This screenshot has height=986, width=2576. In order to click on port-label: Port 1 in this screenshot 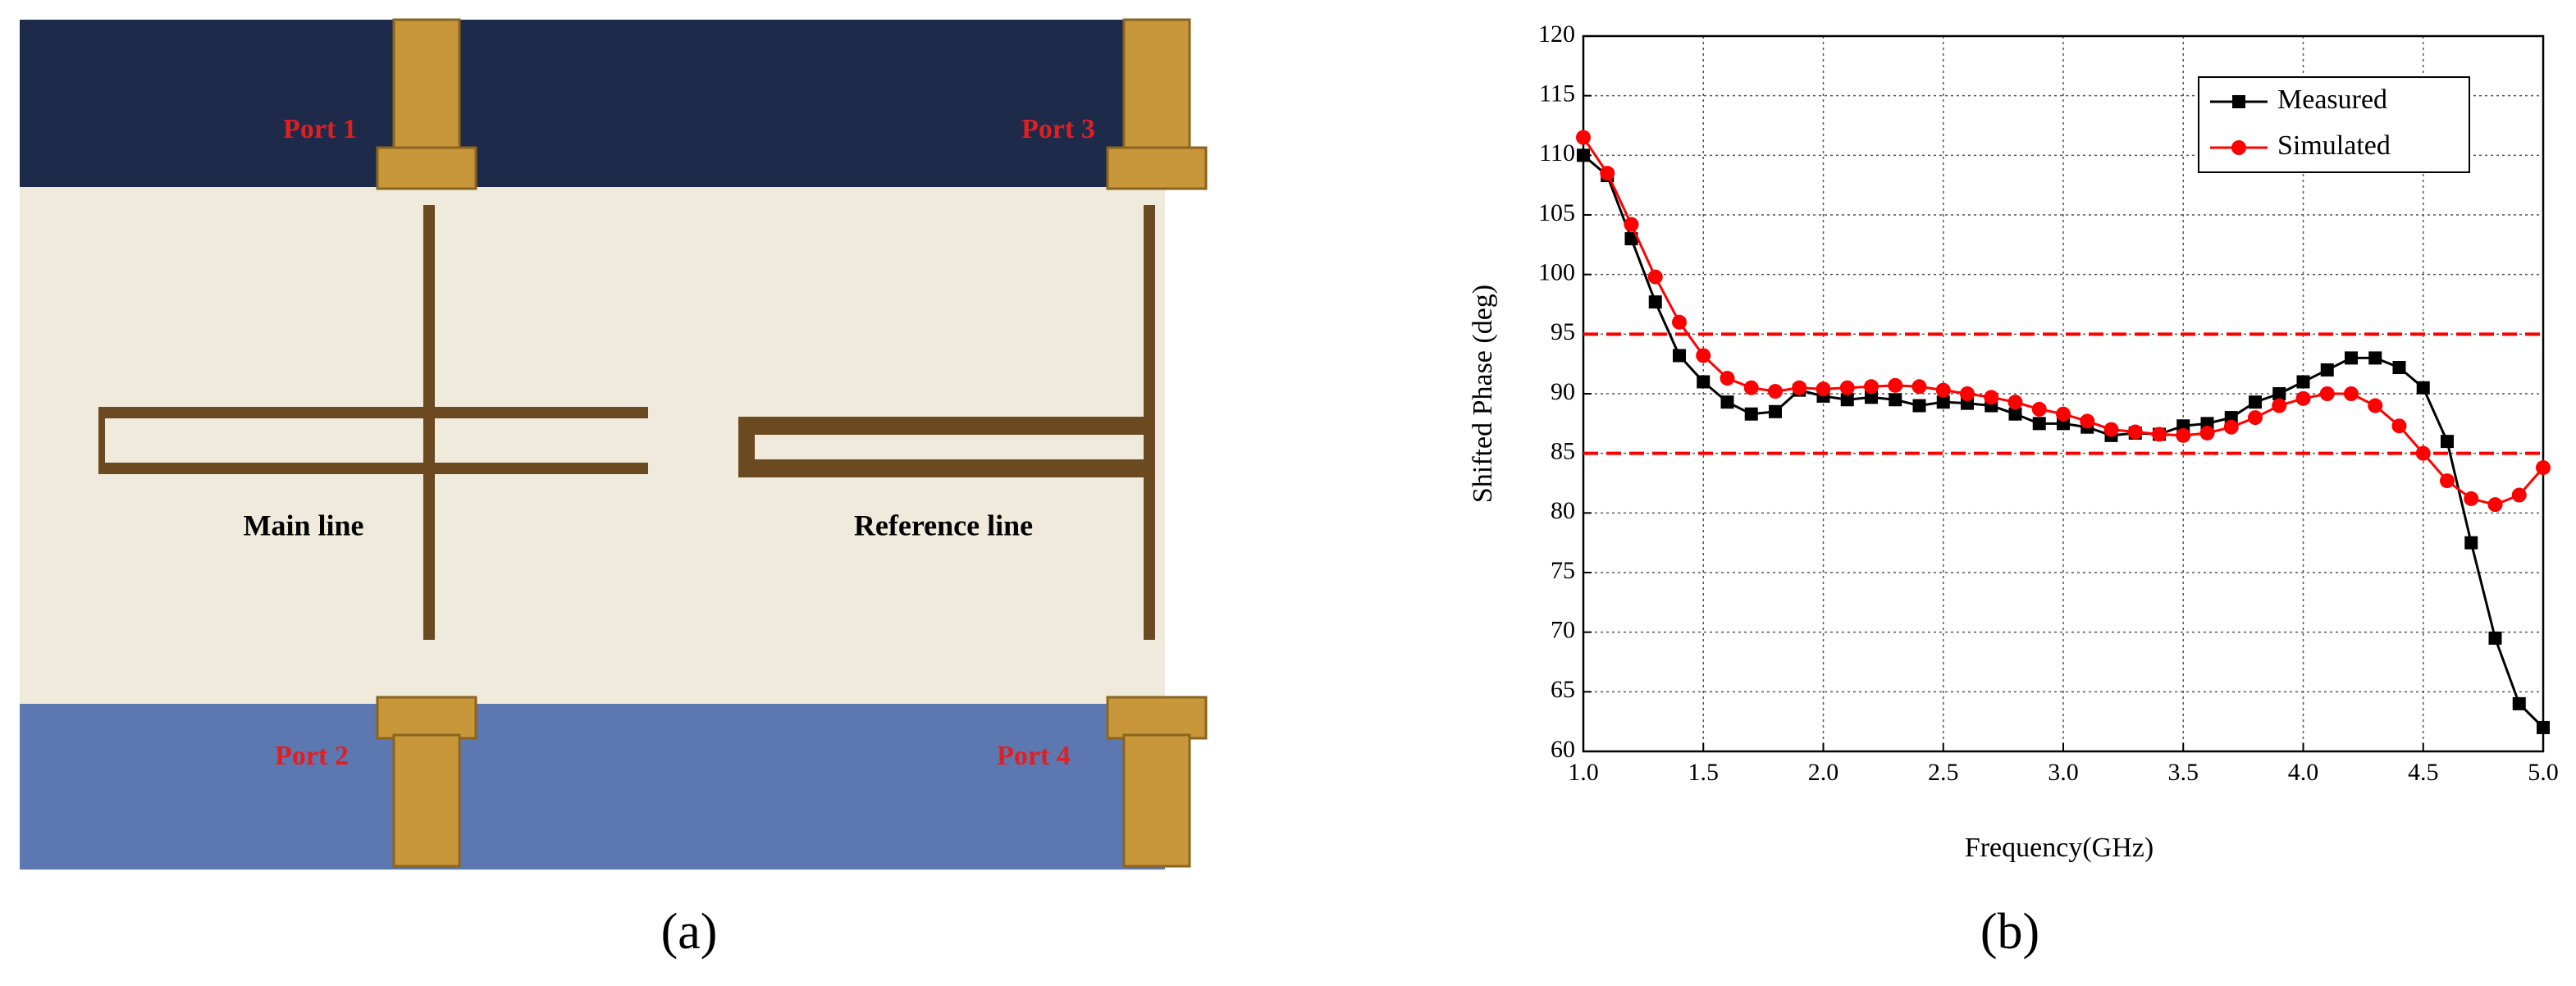, I will do `click(320, 129)`.